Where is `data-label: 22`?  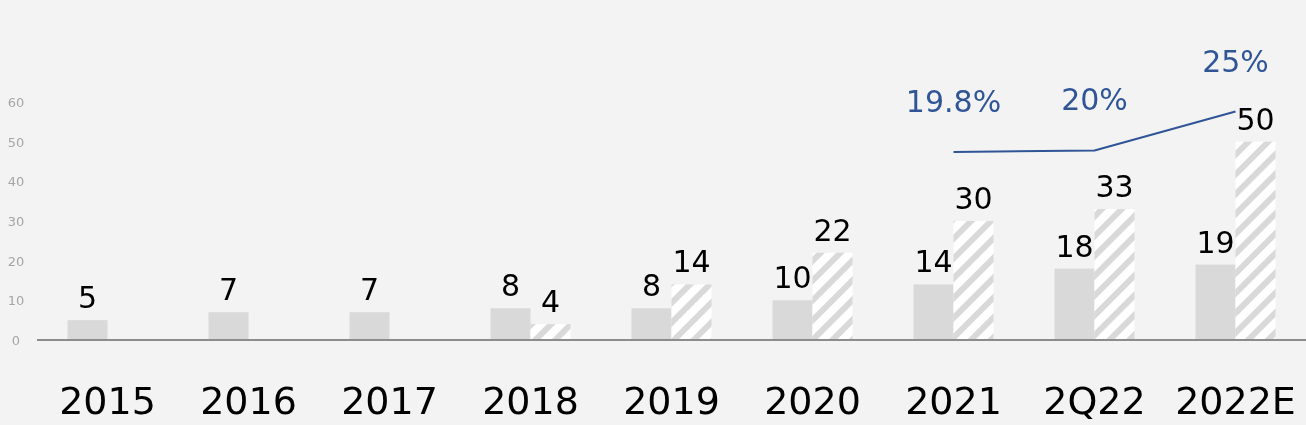 data-label: 22 is located at coordinates (832, 230).